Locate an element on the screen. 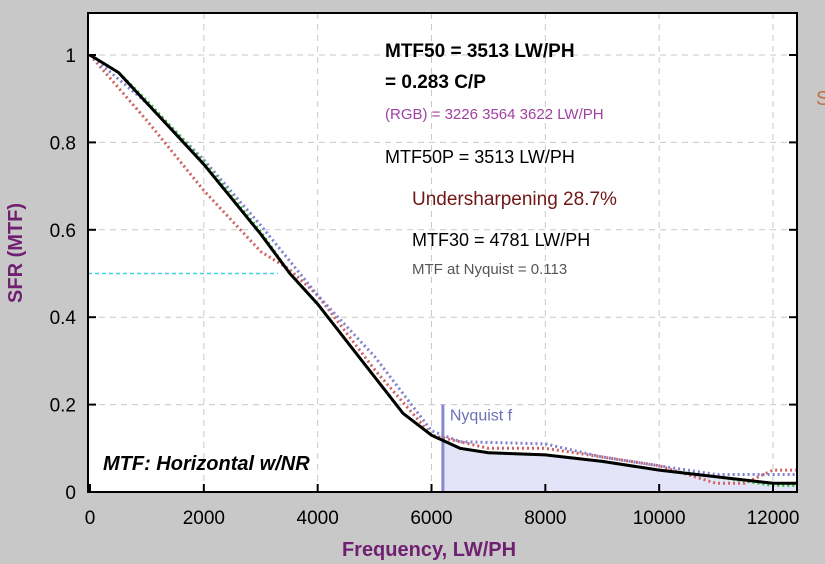  annotation-3: MTF50P = 3513 LW/PH is located at coordinates (480, 157).